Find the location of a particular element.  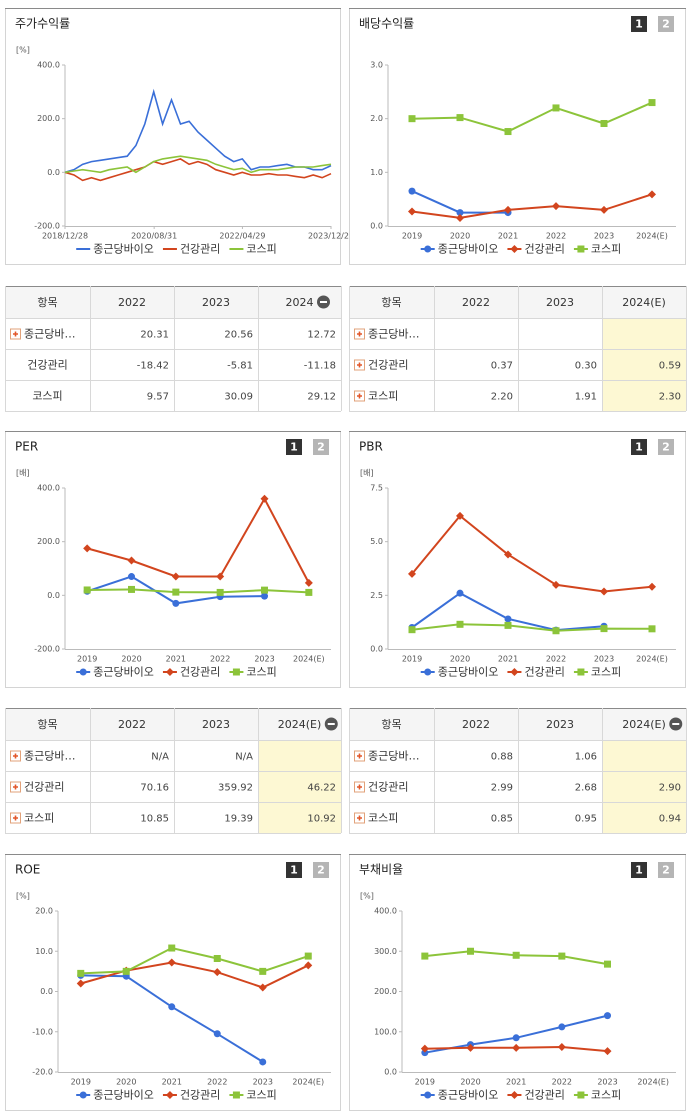

legend-label: 건강관리 is located at coordinates (200, 1095).